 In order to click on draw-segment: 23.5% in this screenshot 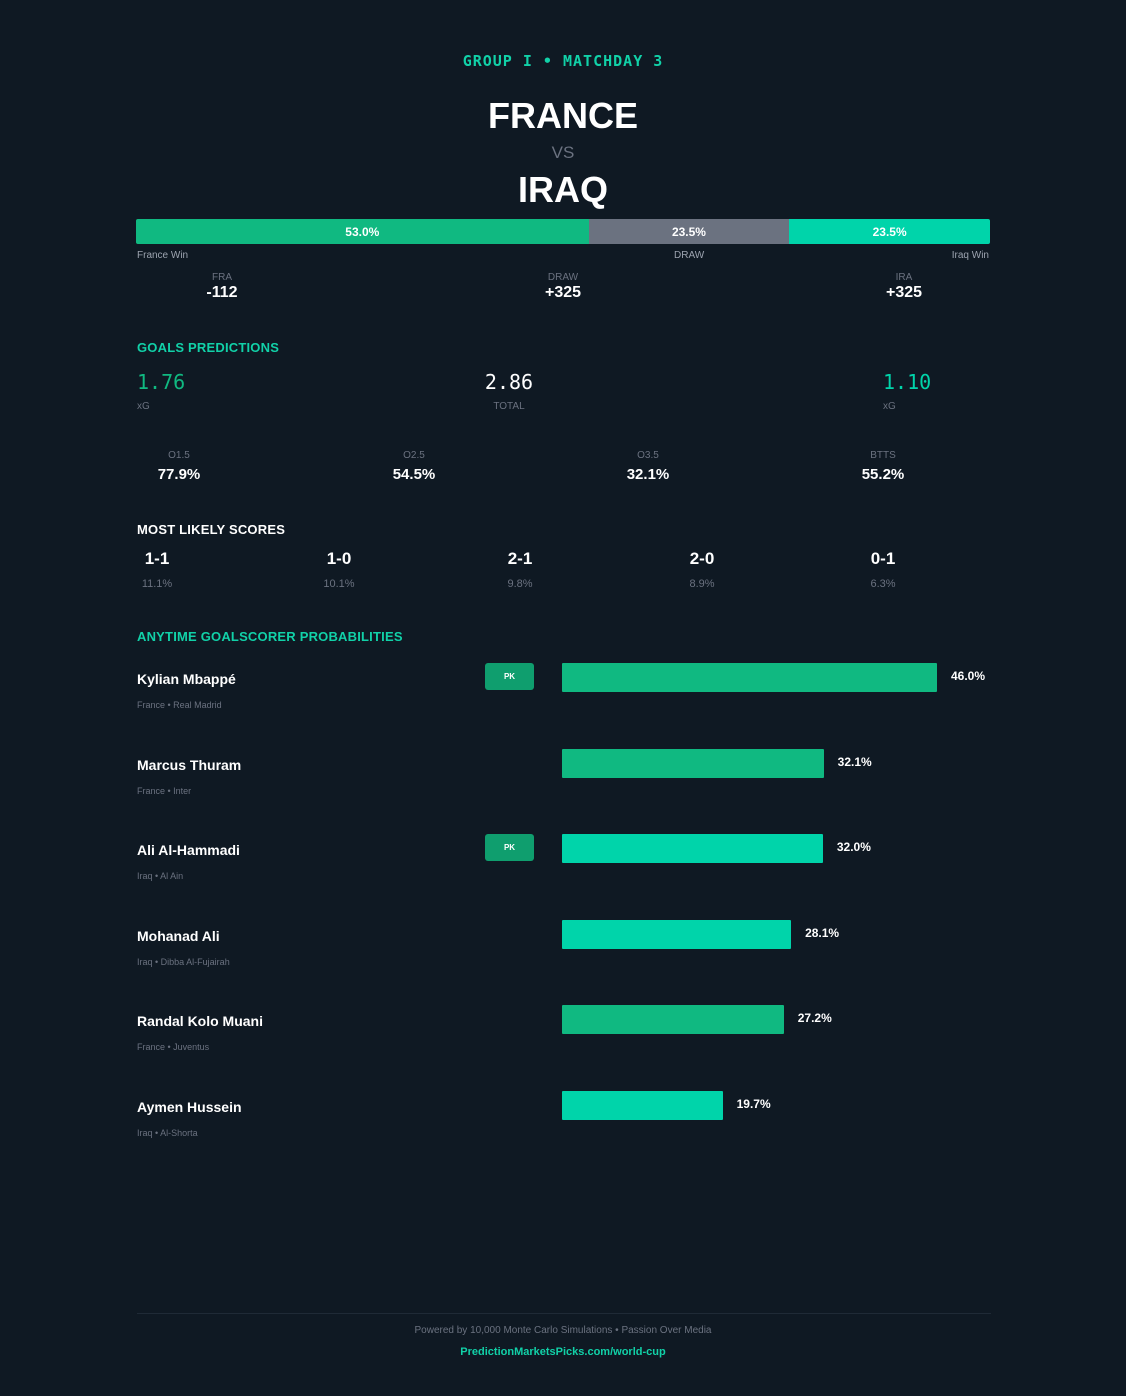, I will do `click(689, 231)`.